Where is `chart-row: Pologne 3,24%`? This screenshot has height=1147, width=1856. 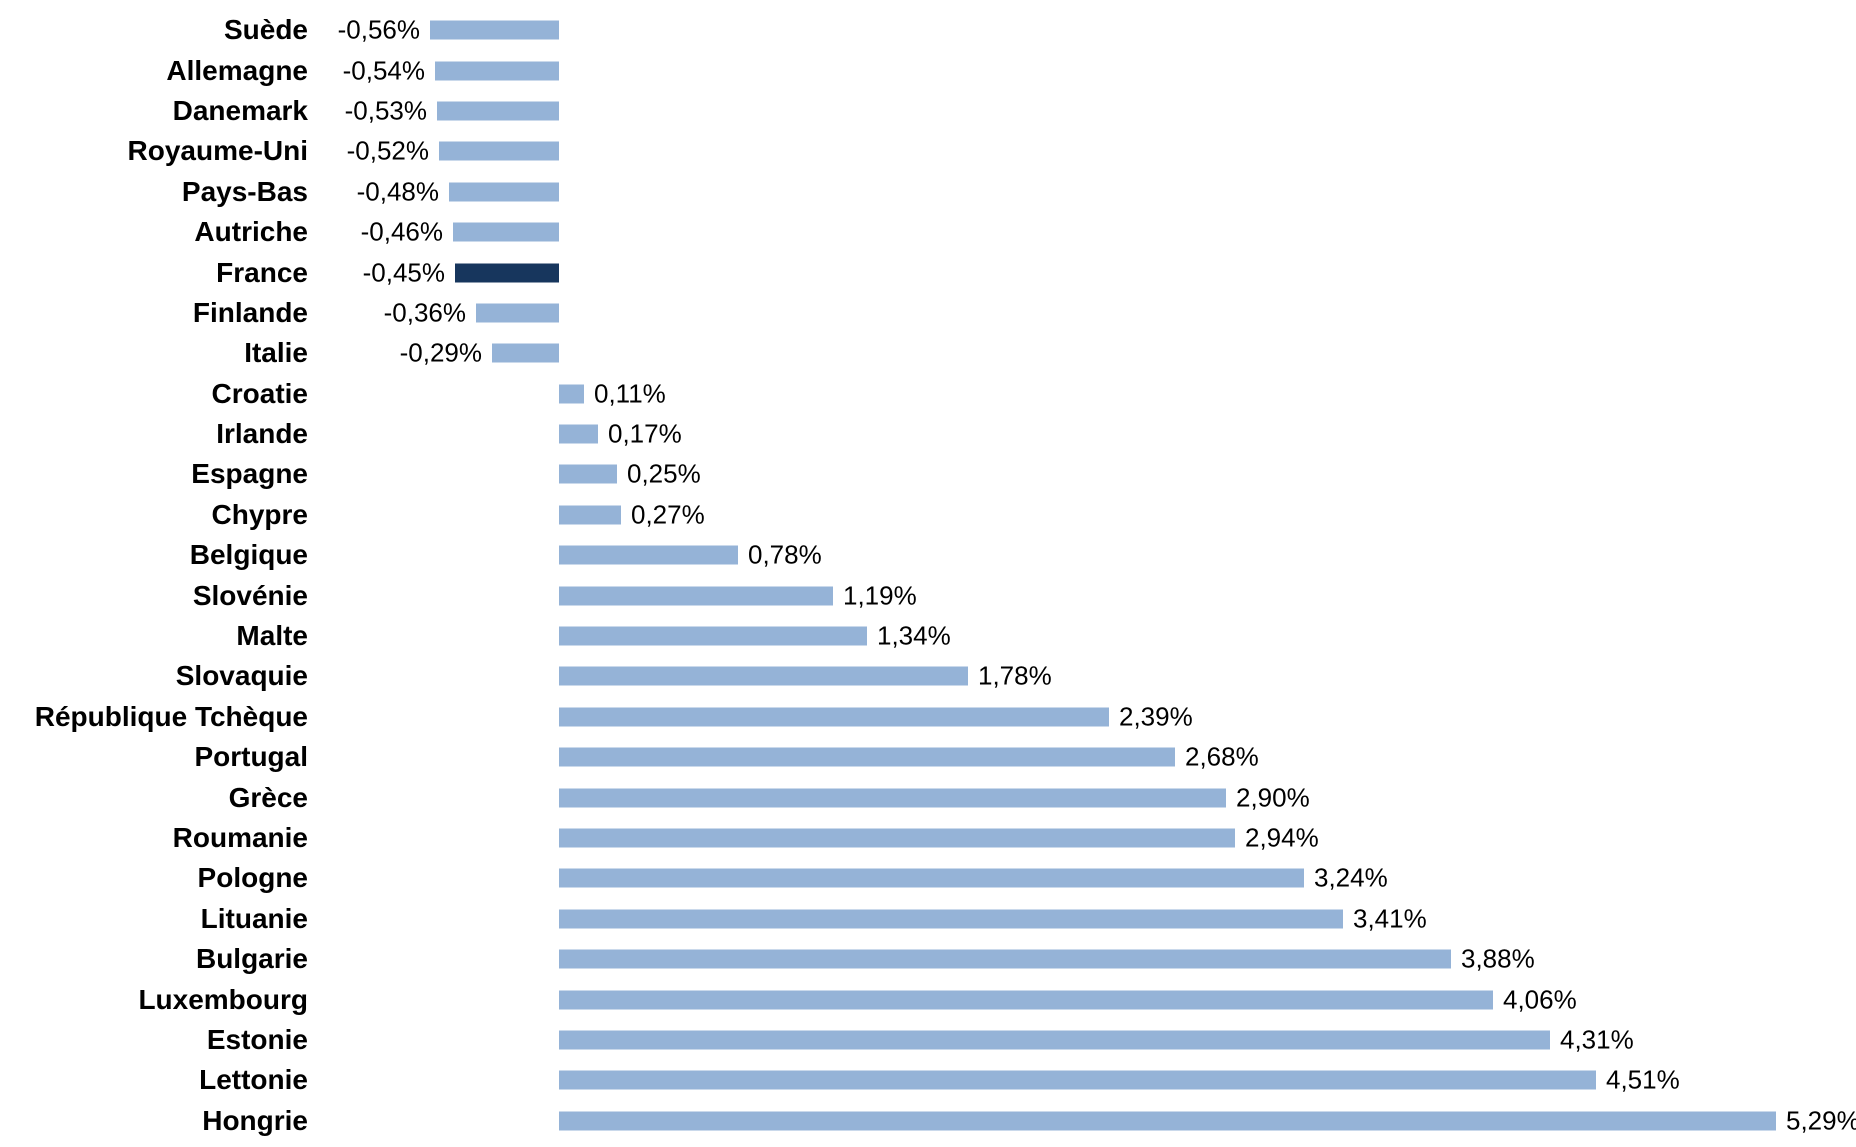 chart-row: Pologne 3,24% is located at coordinates (928, 878).